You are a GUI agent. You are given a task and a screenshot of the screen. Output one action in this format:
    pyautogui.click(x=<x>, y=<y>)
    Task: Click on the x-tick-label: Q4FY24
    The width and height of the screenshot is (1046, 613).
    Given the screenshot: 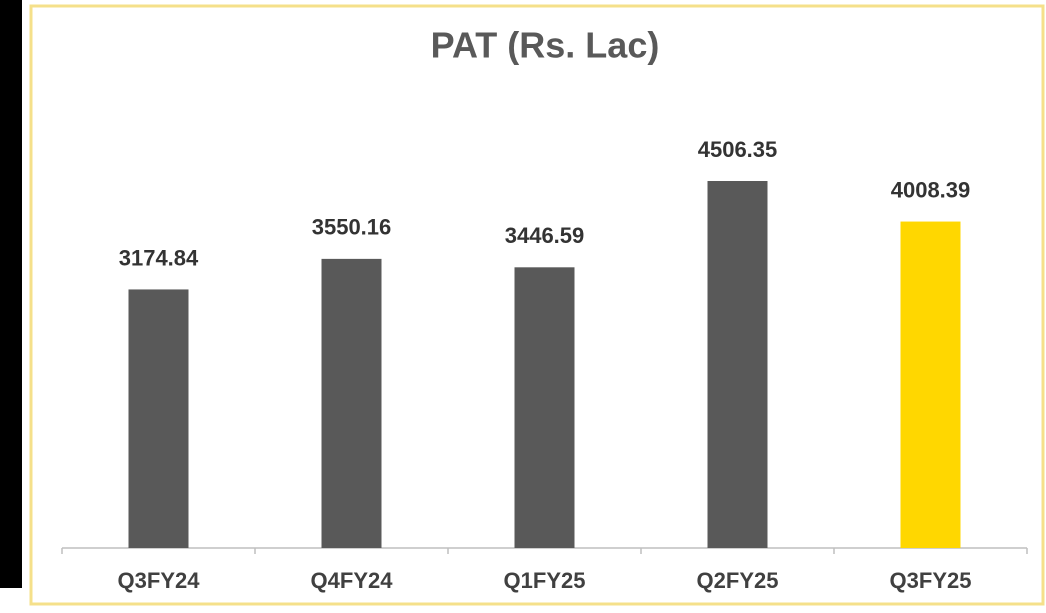 What is the action you would take?
    pyautogui.click(x=352, y=580)
    